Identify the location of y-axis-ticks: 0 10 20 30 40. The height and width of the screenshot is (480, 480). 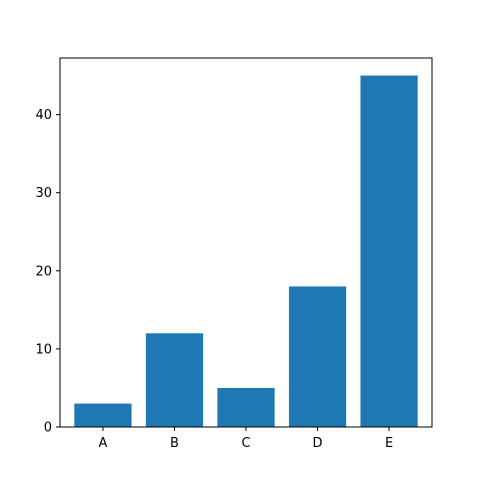
(47, 272).